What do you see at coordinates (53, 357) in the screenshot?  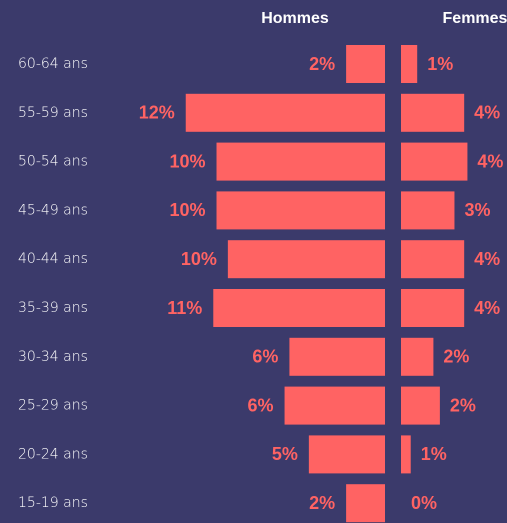 I see `category-label: 30-34 ans` at bounding box center [53, 357].